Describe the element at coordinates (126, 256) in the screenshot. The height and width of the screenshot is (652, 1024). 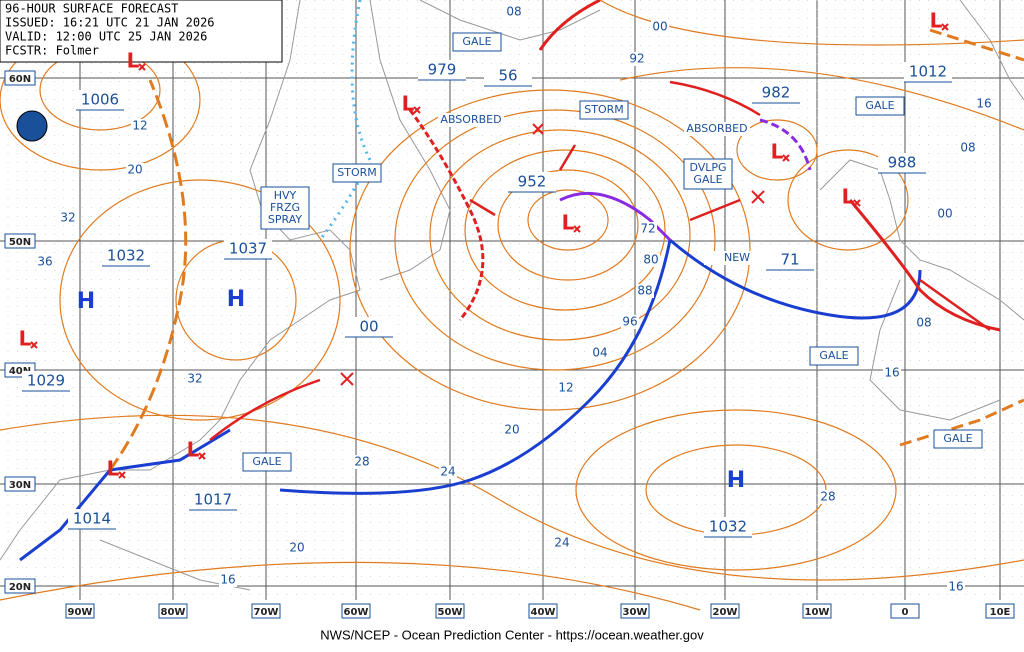
I see `pressure-label: 1032` at that location.